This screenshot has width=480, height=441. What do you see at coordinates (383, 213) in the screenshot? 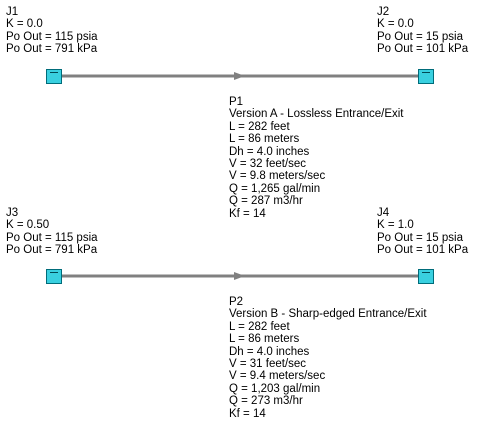
I see `junction-name: J4` at bounding box center [383, 213].